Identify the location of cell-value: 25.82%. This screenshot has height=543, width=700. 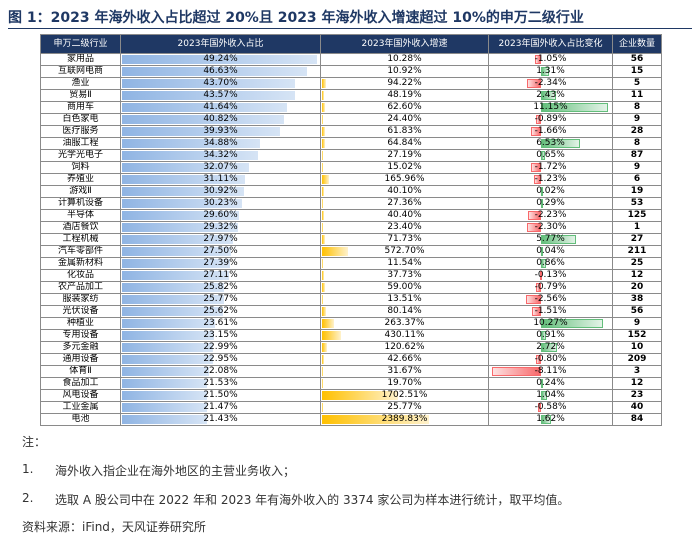
(220, 287).